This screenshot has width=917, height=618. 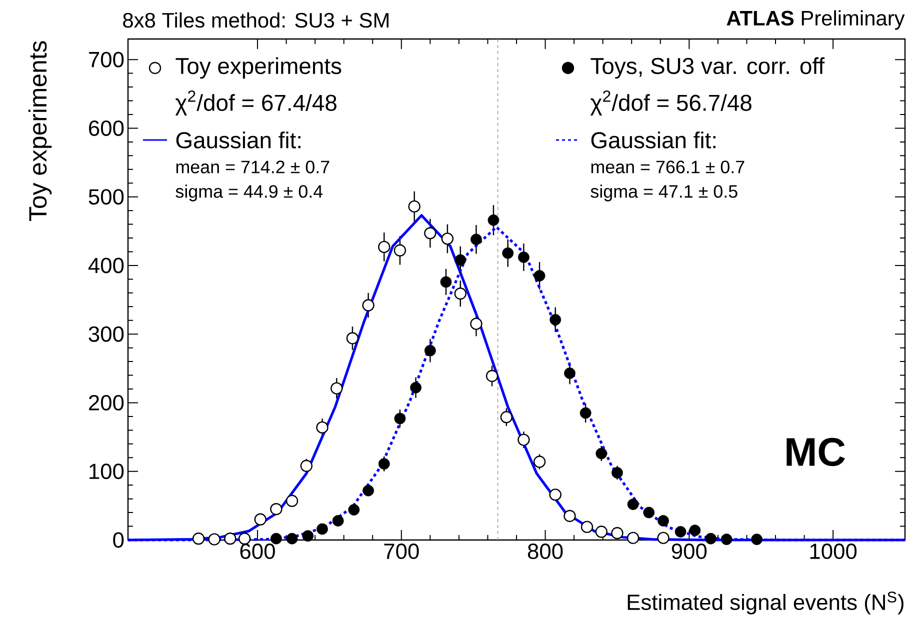 I want to click on y-axis-title: Toy experiments, so click(x=40, y=131).